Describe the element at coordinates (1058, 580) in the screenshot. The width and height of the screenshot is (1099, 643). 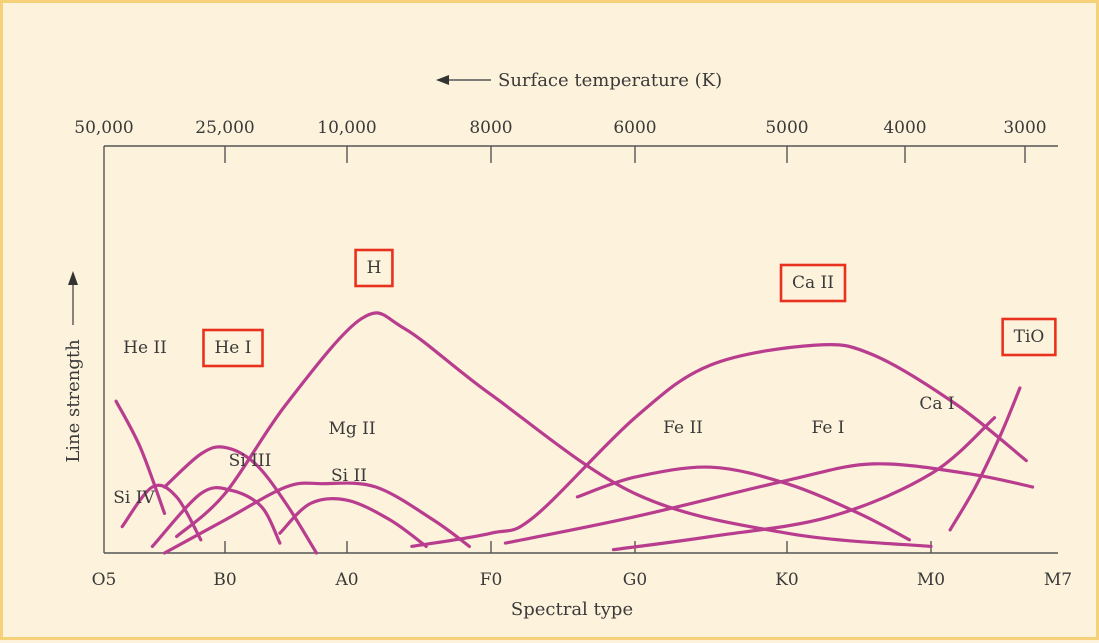
I see `x-tick-label-m7: M7` at that location.